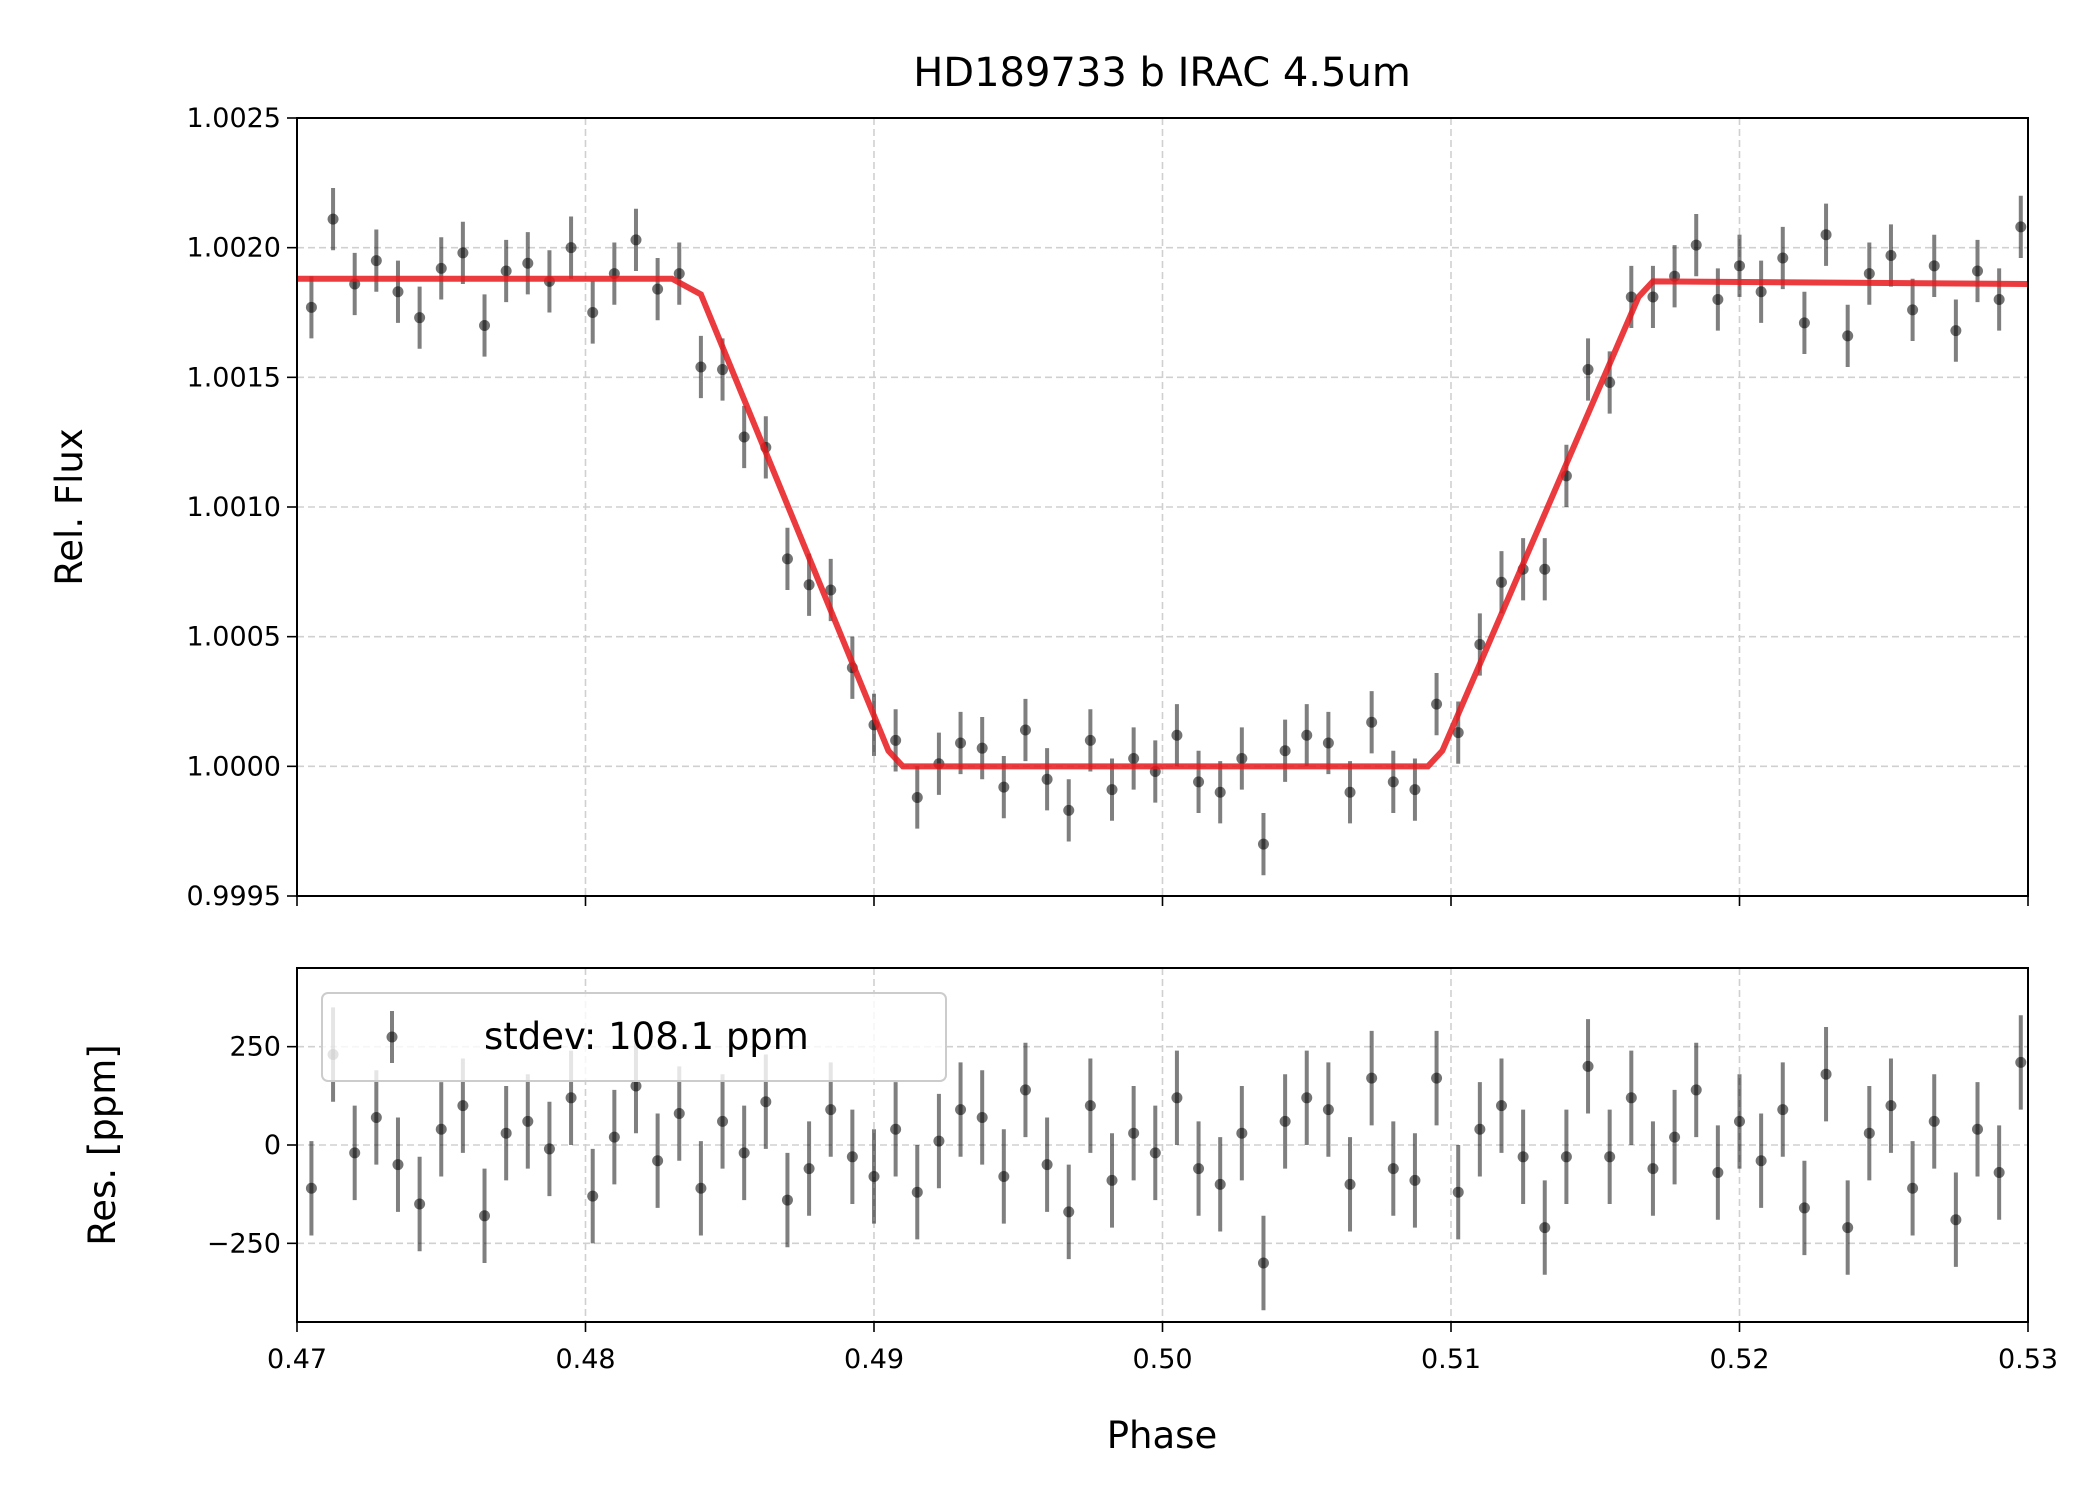 The height and width of the screenshot is (1500, 2100). Describe the element at coordinates (646, 1036) in the screenshot. I see `legend-label: stdev: 108.1 ppm` at that location.